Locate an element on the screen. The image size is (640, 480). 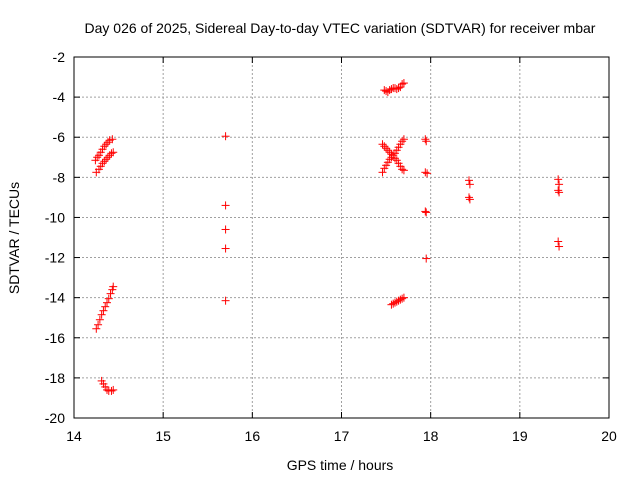
x-tick-label: 16 is located at coordinates (253, 436).